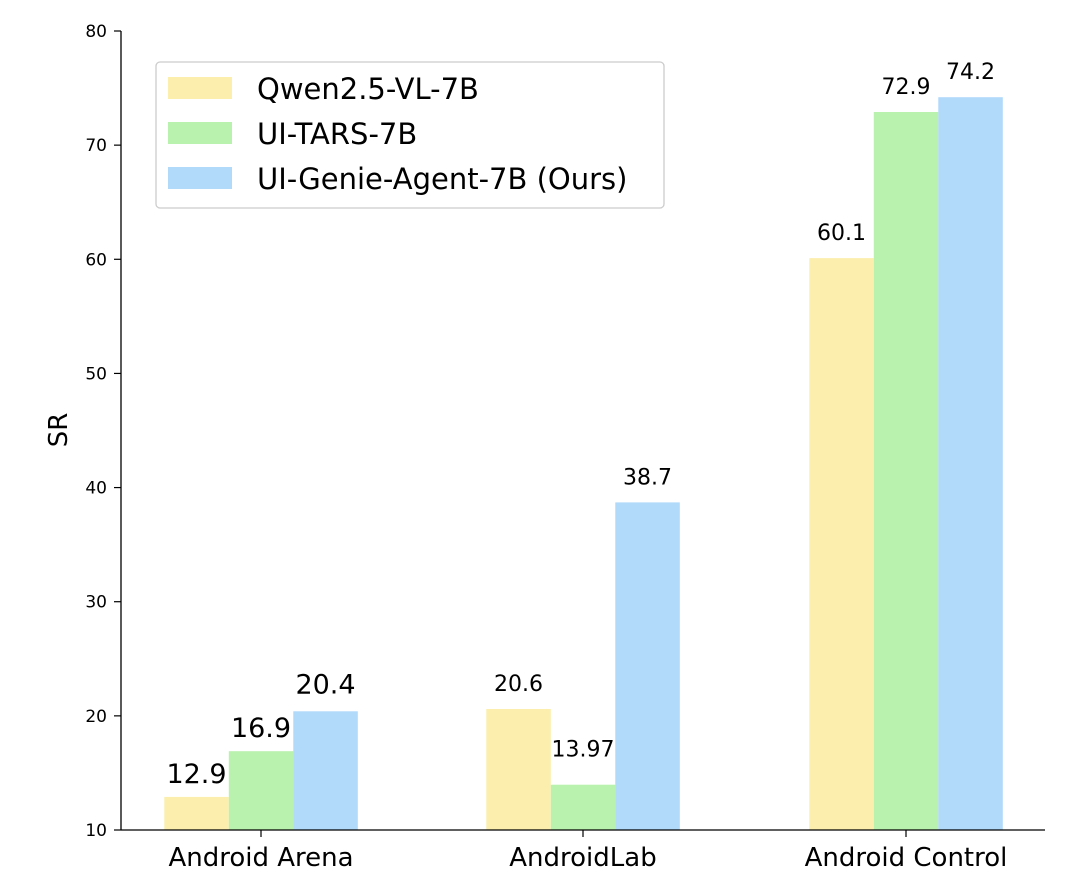 The height and width of the screenshot is (888, 1092). What do you see at coordinates (260, 858) in the screenshot?
I see `x-tick-label: Android Arena` at bounding box center [260, 858].